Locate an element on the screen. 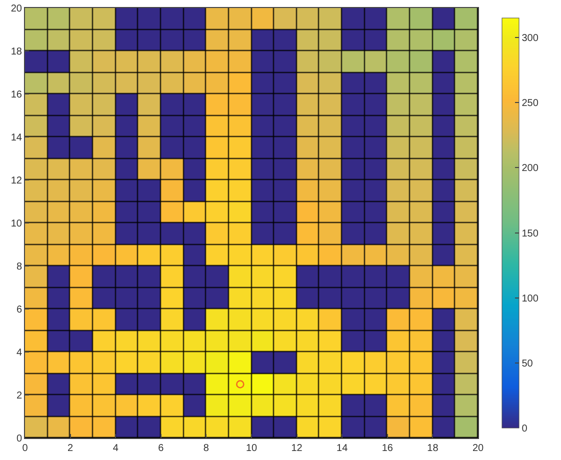 This screenshot has width=561, height=460. y-tick-label: 12 is located at coordinates (16, 181).